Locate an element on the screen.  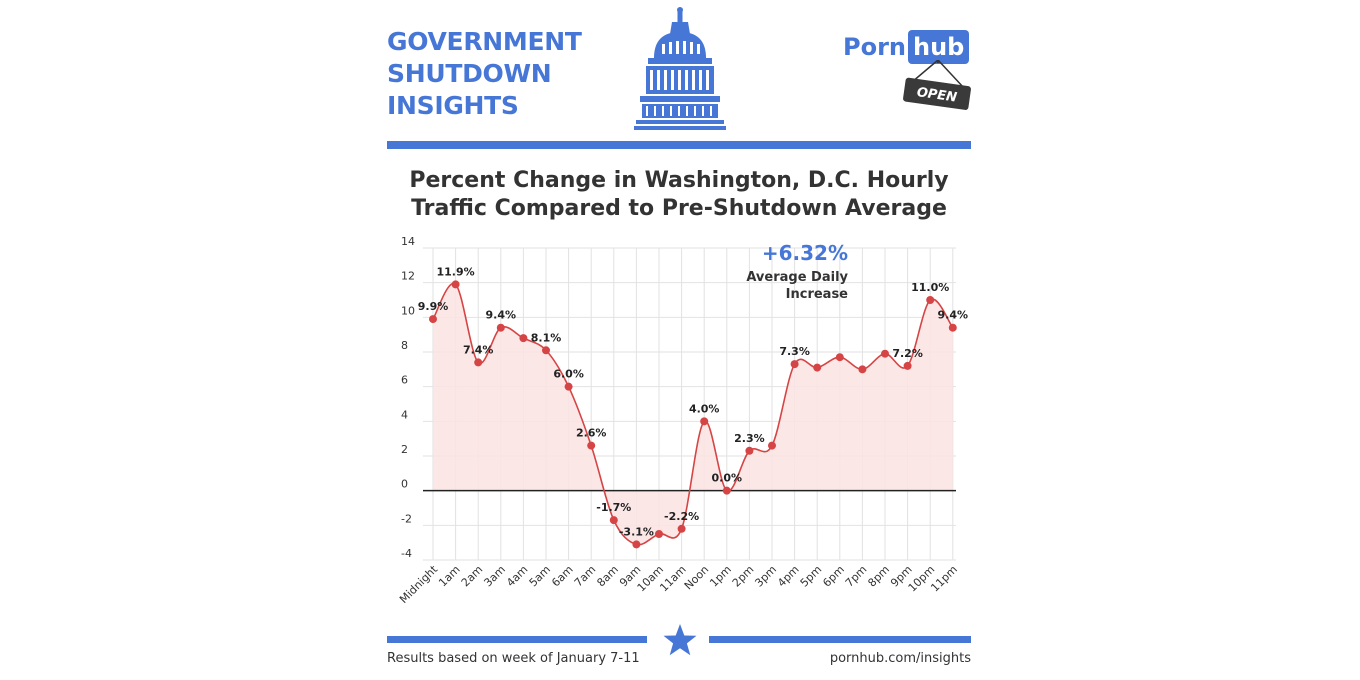
chart-area-fill is located at coordinates (693, 414).